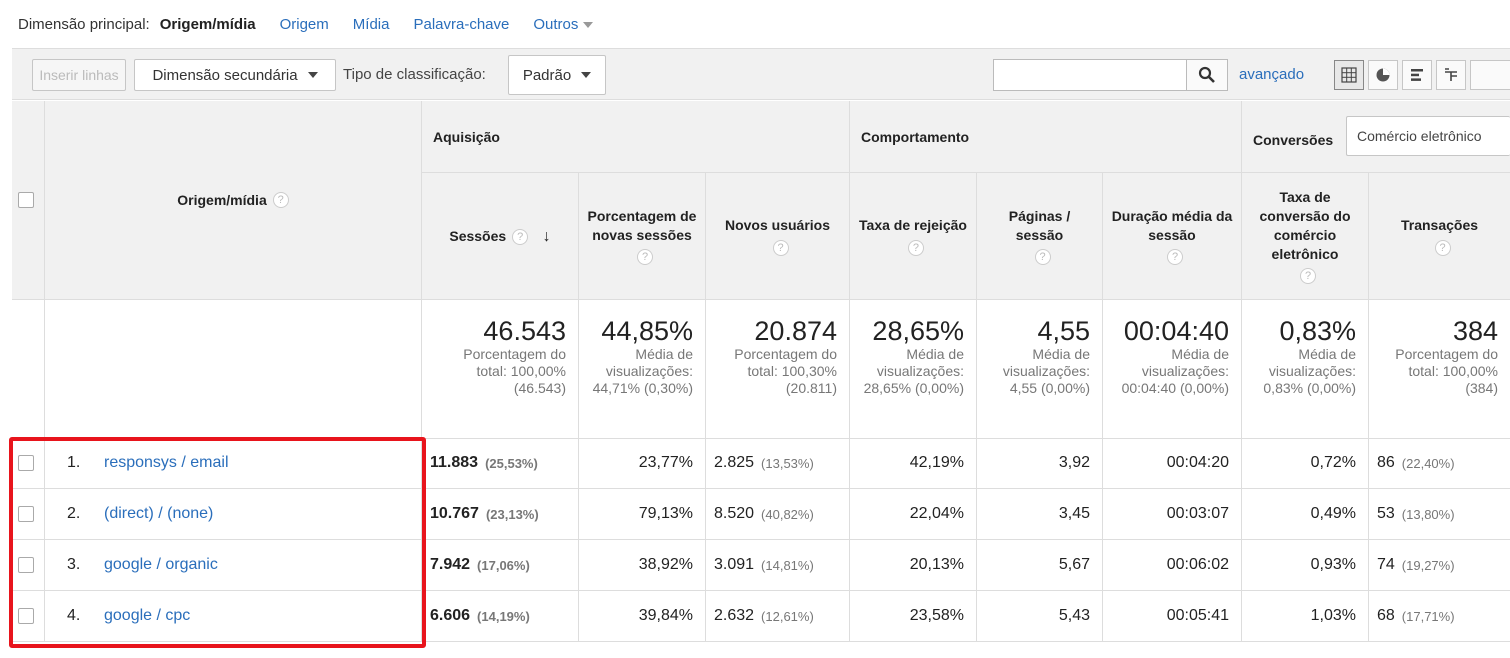 The image size is (1510, 658). What do you see at coordinates (500, 236) in the screenshot?
I see `column-header-sessions: Sessões? ↓` at bounding box center [500, 236].